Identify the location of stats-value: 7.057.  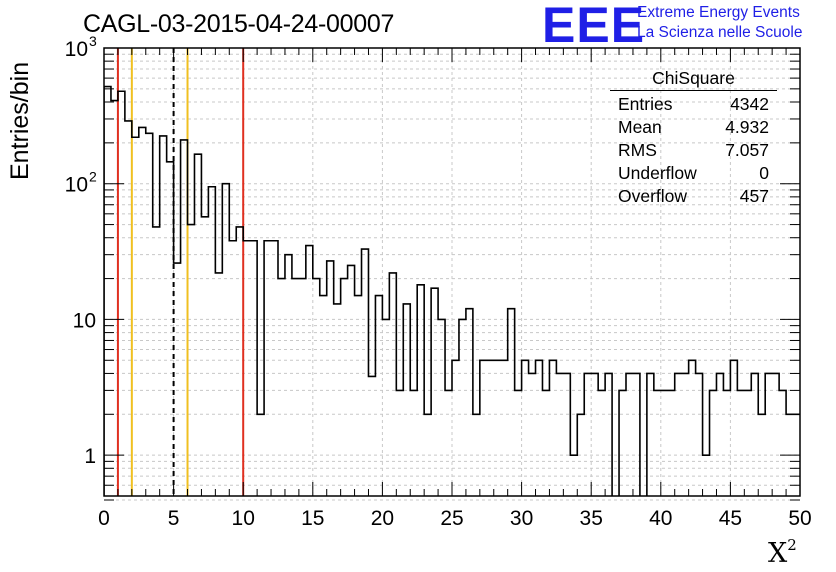
(747, 150).